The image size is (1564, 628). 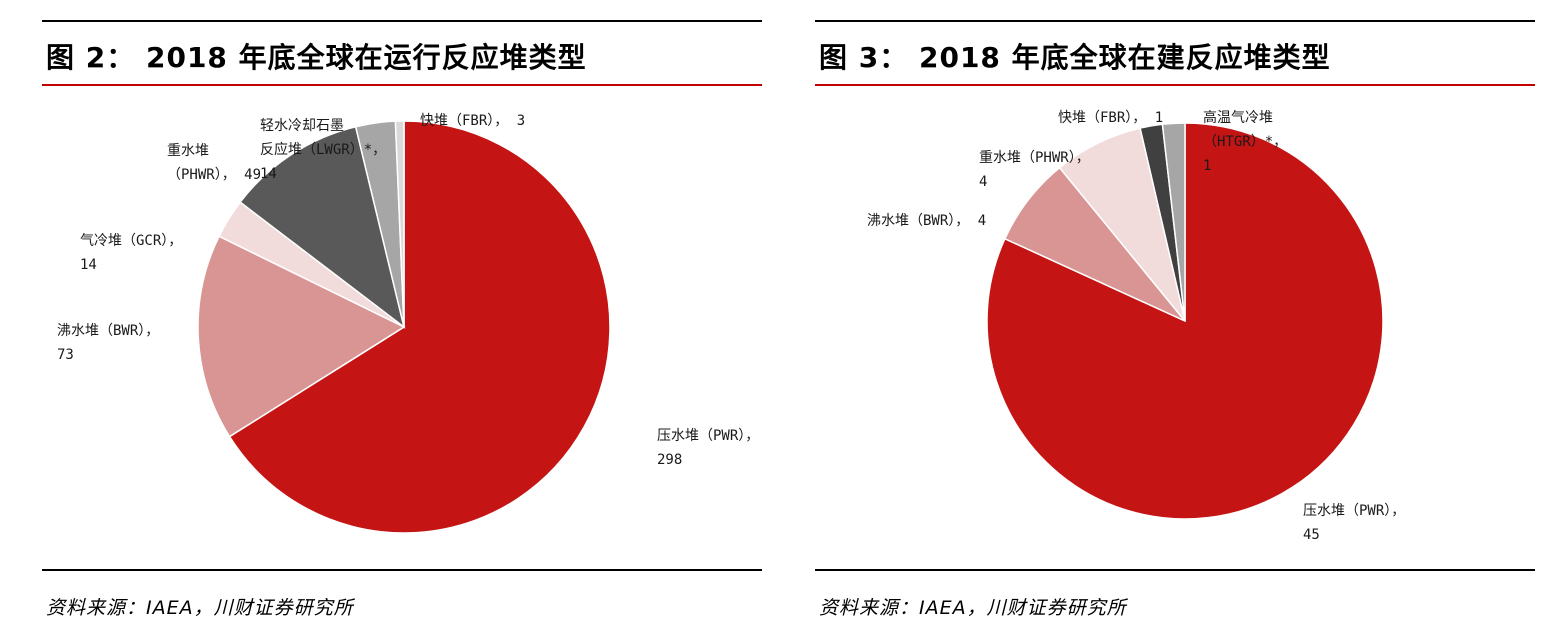 I want to click on slice-label-2: 气冷堆（GCR）， 14, so click(x=131, y=253).